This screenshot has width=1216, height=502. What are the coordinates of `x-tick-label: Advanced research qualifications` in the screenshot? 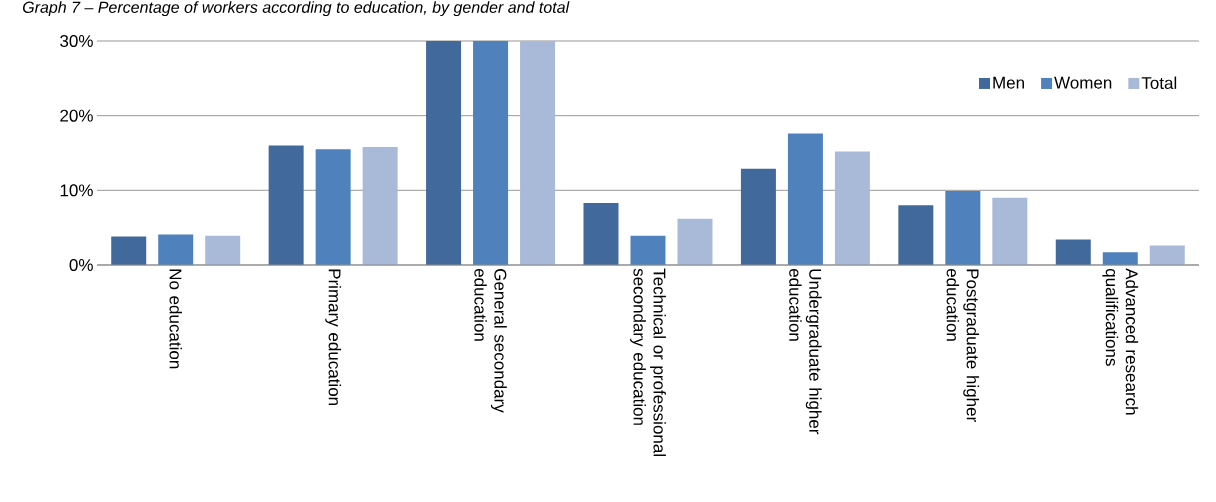 It's located at (1120, 341).